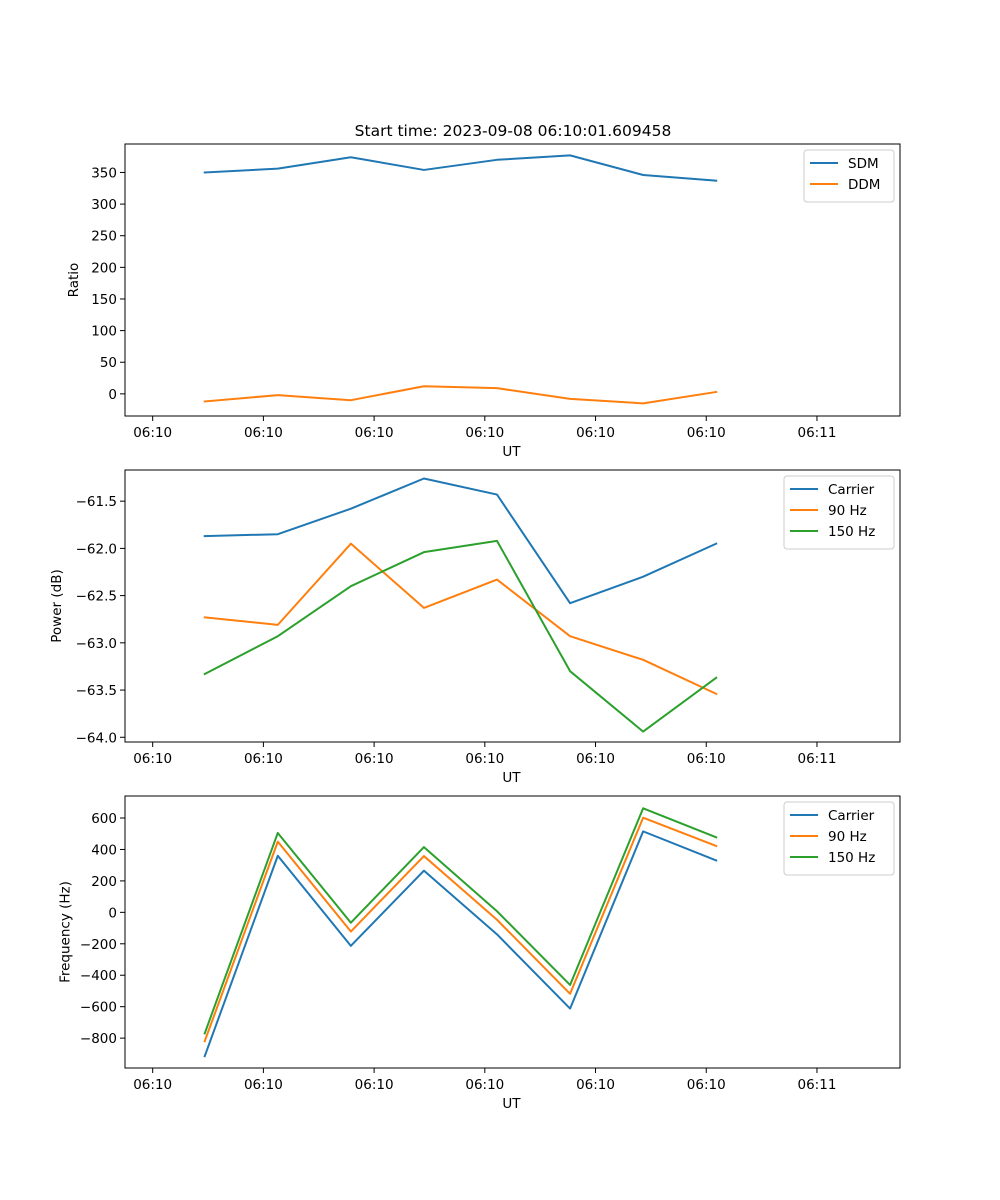 The image size is (1000, 1200). Describe the element at coordinates (98, 945) in the screenshot. I see `y-tick-label: −200` at that location.